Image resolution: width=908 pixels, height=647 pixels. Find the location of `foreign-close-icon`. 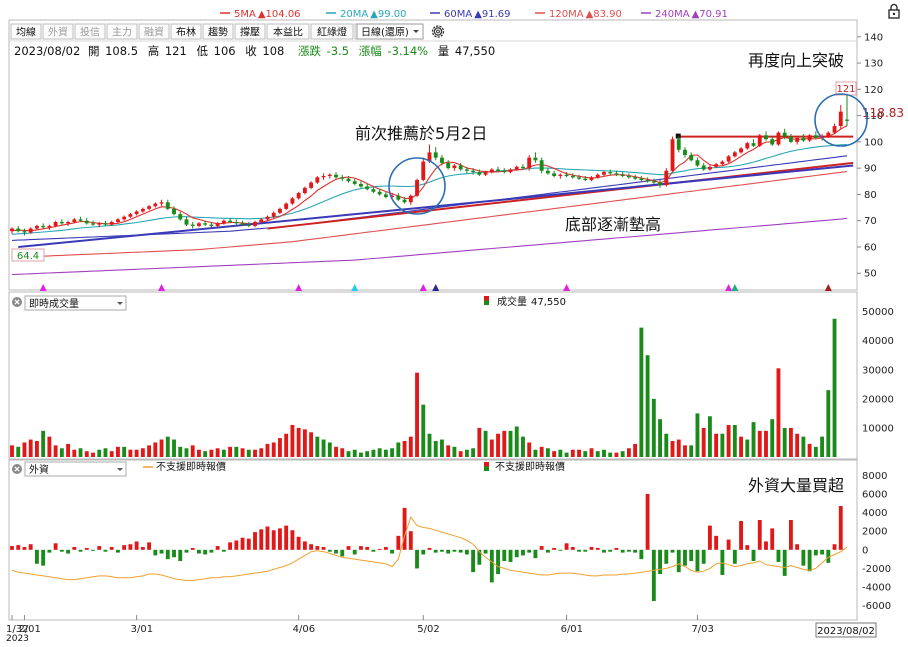

foreign-close-icon is located at coordinates (17, 469).